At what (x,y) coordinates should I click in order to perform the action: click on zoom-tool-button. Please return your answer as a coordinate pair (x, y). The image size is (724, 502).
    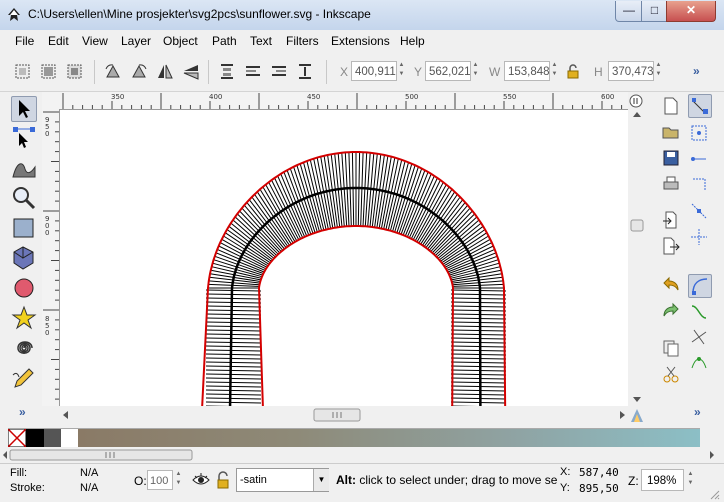
    Looking at the image, I should click on (24, 198).